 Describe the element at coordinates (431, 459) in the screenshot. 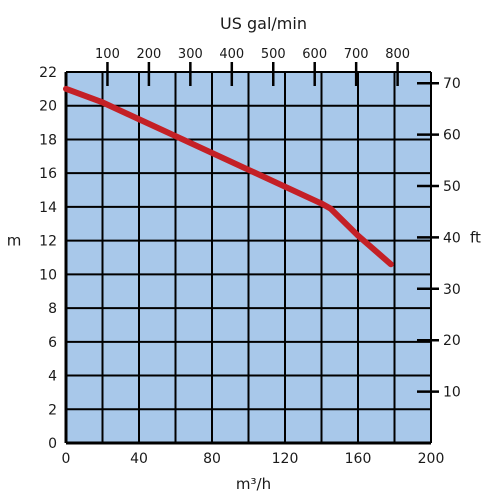

I see `x-axis-tick-label: 200` at that location.